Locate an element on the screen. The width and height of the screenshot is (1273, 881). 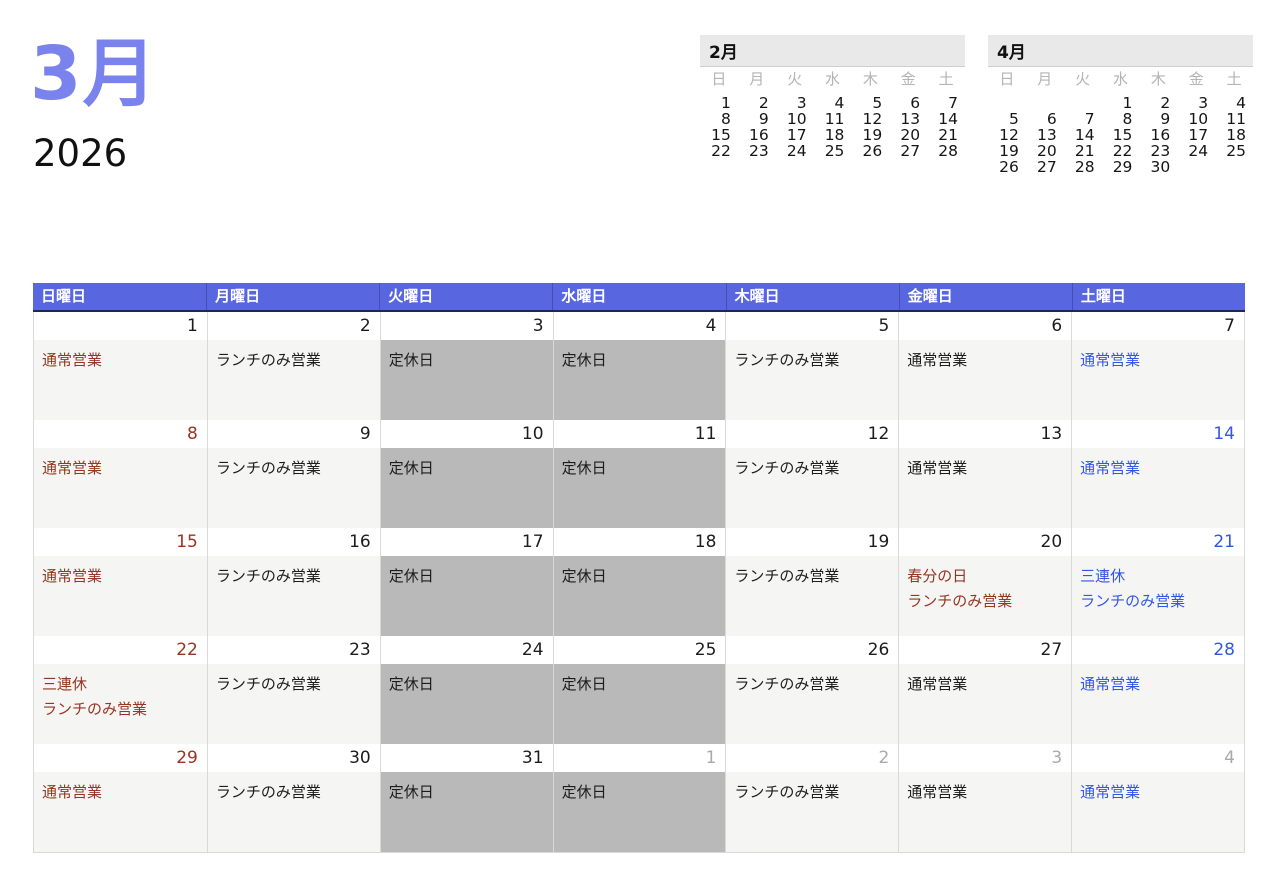
mini-day-number: 17 is located at coordinates (796, 135).